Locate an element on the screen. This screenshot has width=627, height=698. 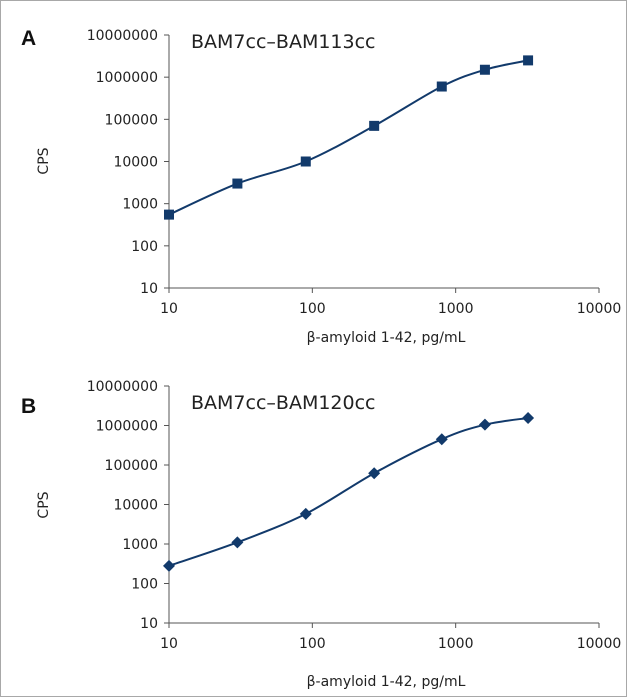
panel-letter: B is located at coordinates (28, 406).